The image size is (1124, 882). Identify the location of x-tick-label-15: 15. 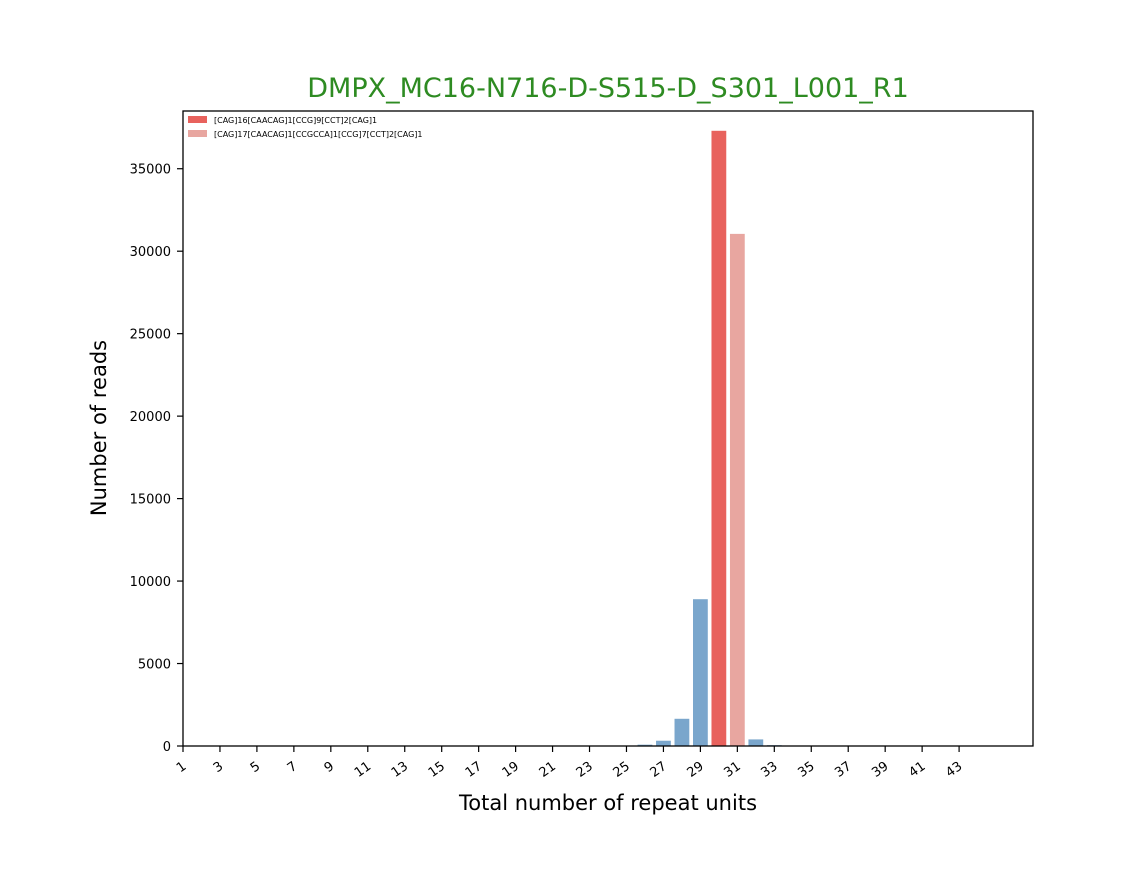
(437, 770).